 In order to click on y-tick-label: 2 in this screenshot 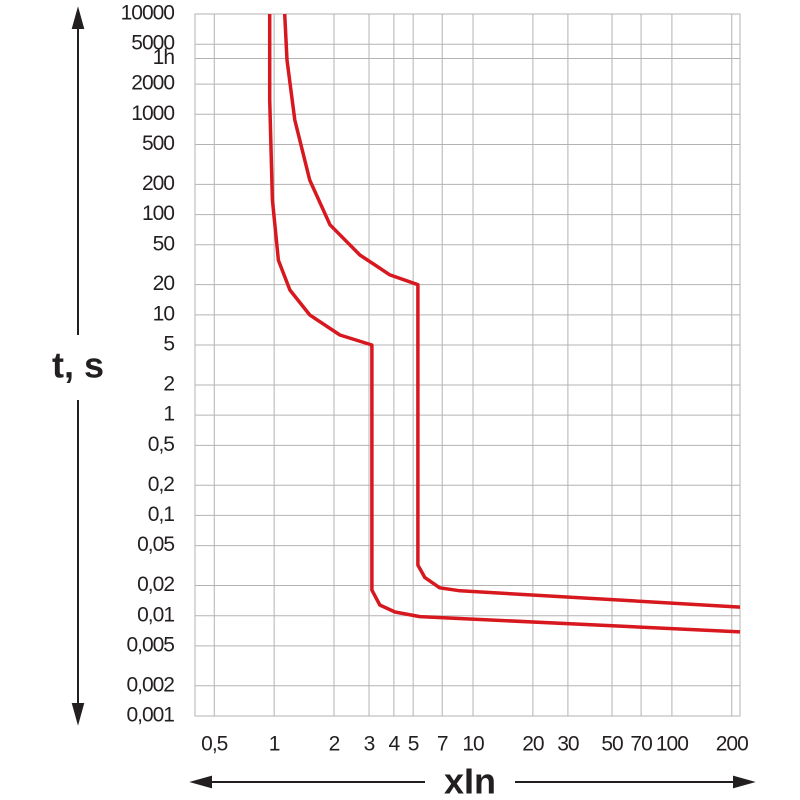, I will do `click(168, 384)`.